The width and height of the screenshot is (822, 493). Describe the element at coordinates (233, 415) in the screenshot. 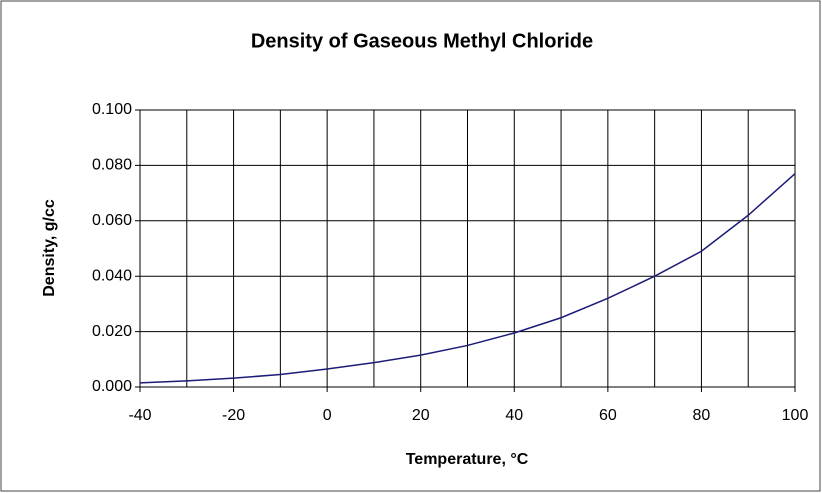

I see `x-tick-label: -20` at that location.